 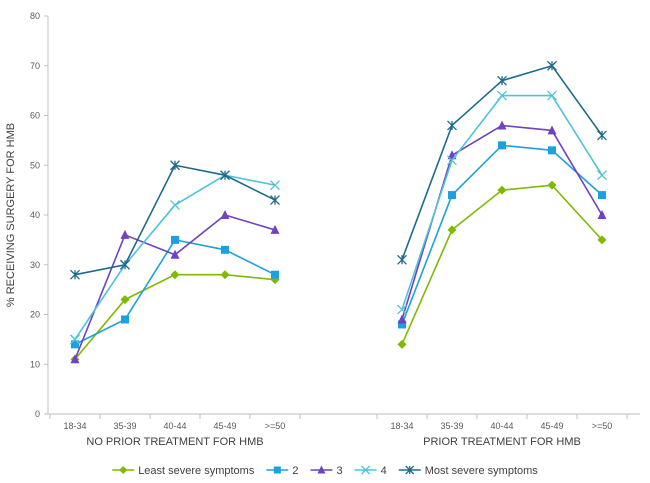 What do you see at coordinates (384, 471) in the screenshot?
I see `legend-label: 4` at bounding box center [384, 471].